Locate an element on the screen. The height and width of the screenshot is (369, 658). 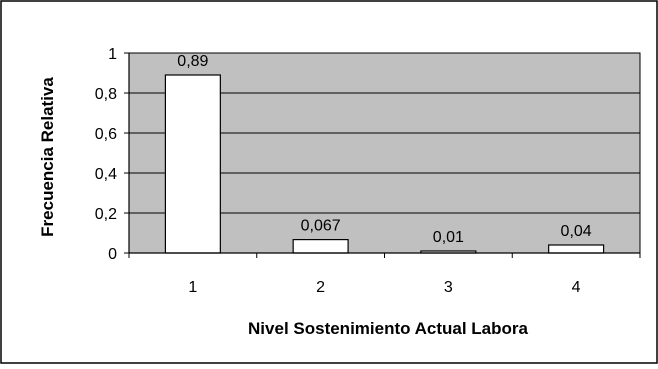
x-axis-title: Nivel Sostenimiento Actual Labora is located at coordinates (388, 328).